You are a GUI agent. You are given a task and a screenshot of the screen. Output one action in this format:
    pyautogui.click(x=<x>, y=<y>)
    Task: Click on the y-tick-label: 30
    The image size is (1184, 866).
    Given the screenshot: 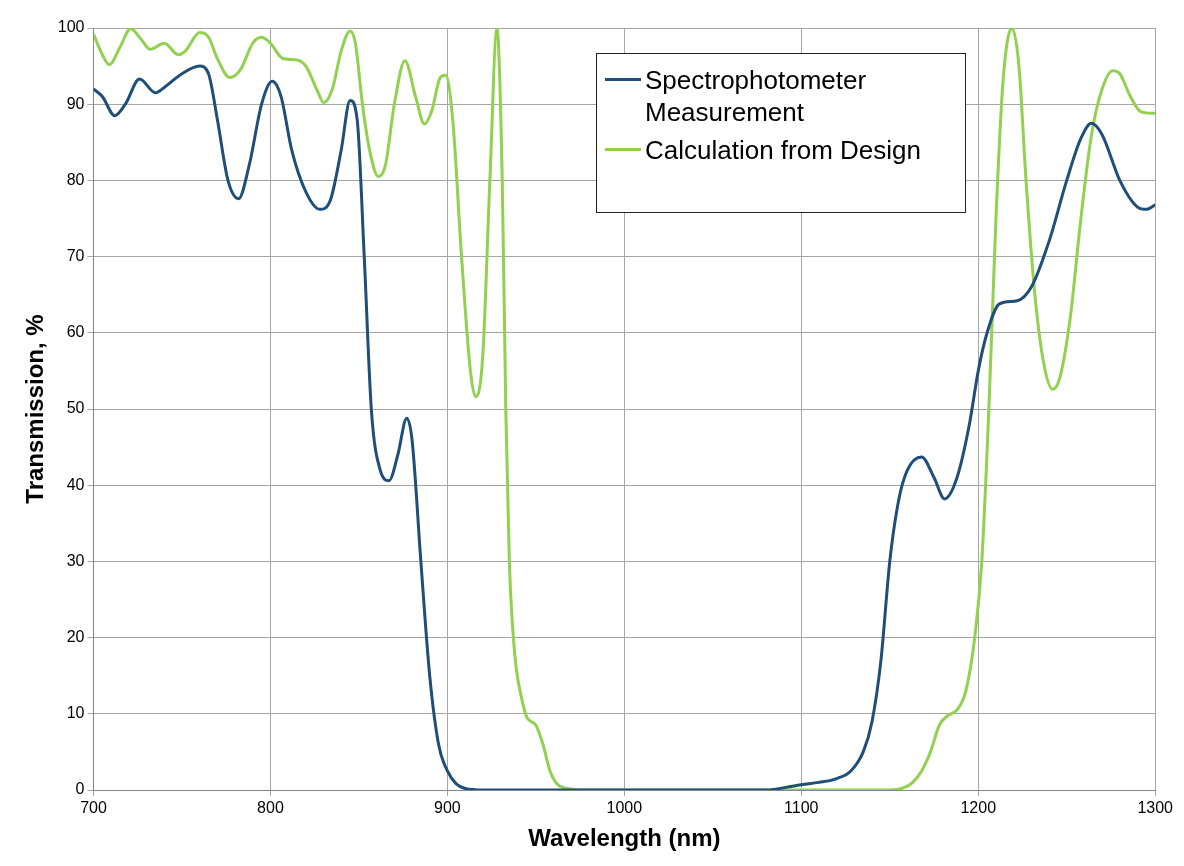 What is the action you would take?
    pyautogui.click(x=75, y=560)
    